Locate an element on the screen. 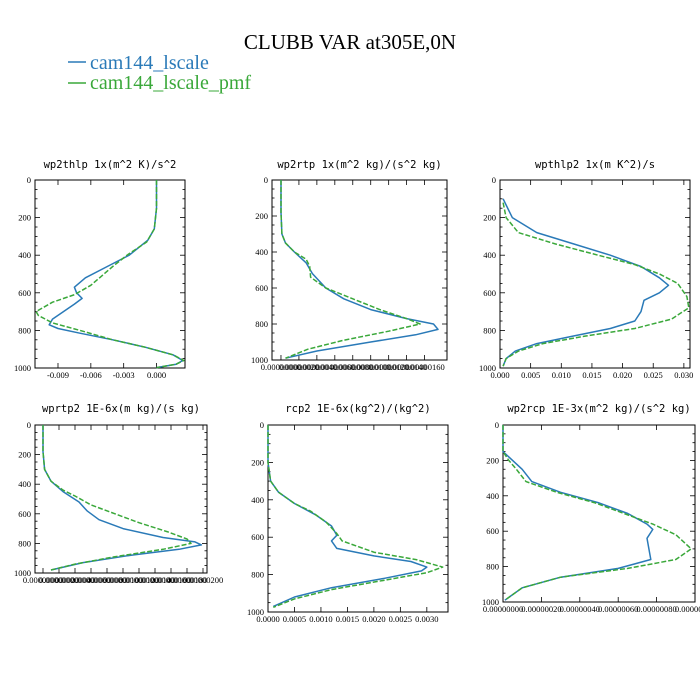  x-tick-label: 0.030 is located at coordinates (683, 375).